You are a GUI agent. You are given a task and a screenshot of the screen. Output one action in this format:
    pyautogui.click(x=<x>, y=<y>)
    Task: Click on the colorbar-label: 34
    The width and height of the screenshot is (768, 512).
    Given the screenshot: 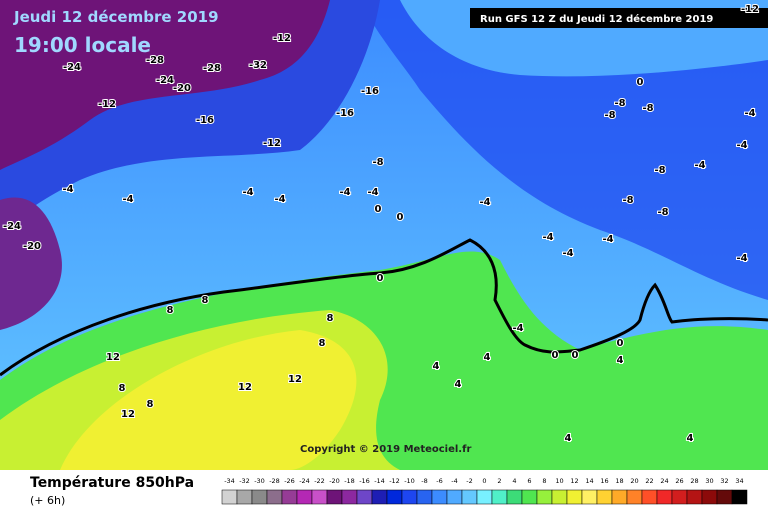 What is the action you would take?
    pyautogui.click(x=739, y=481)
    